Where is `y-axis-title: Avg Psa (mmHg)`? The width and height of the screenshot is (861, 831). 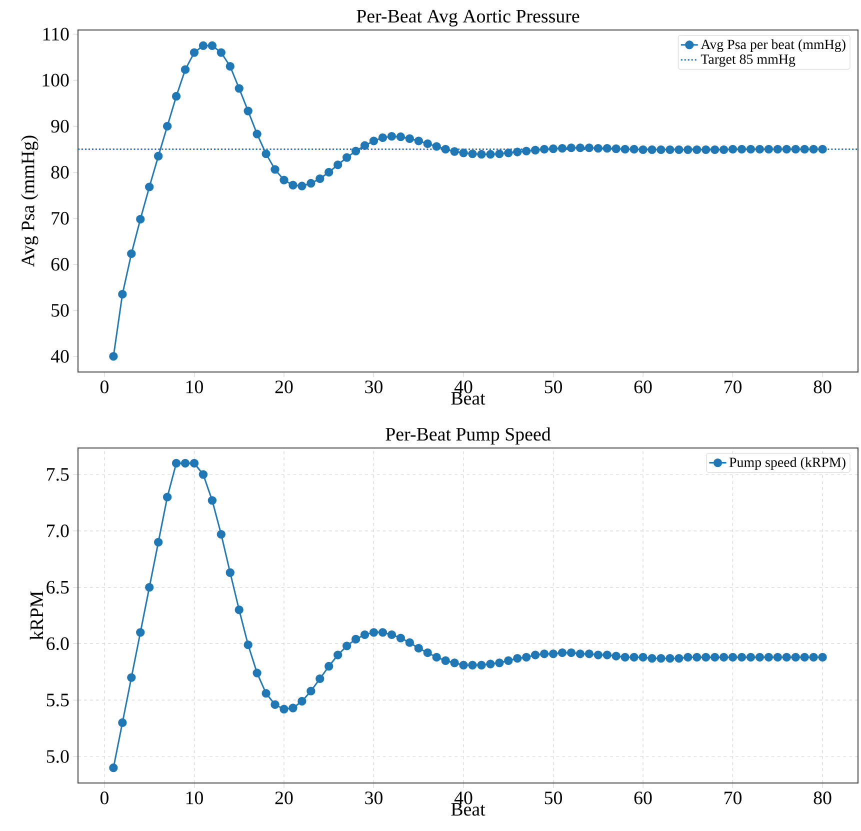 y-axis-title: Avg Psa (mmHg) is located at coordinates (29, 201).